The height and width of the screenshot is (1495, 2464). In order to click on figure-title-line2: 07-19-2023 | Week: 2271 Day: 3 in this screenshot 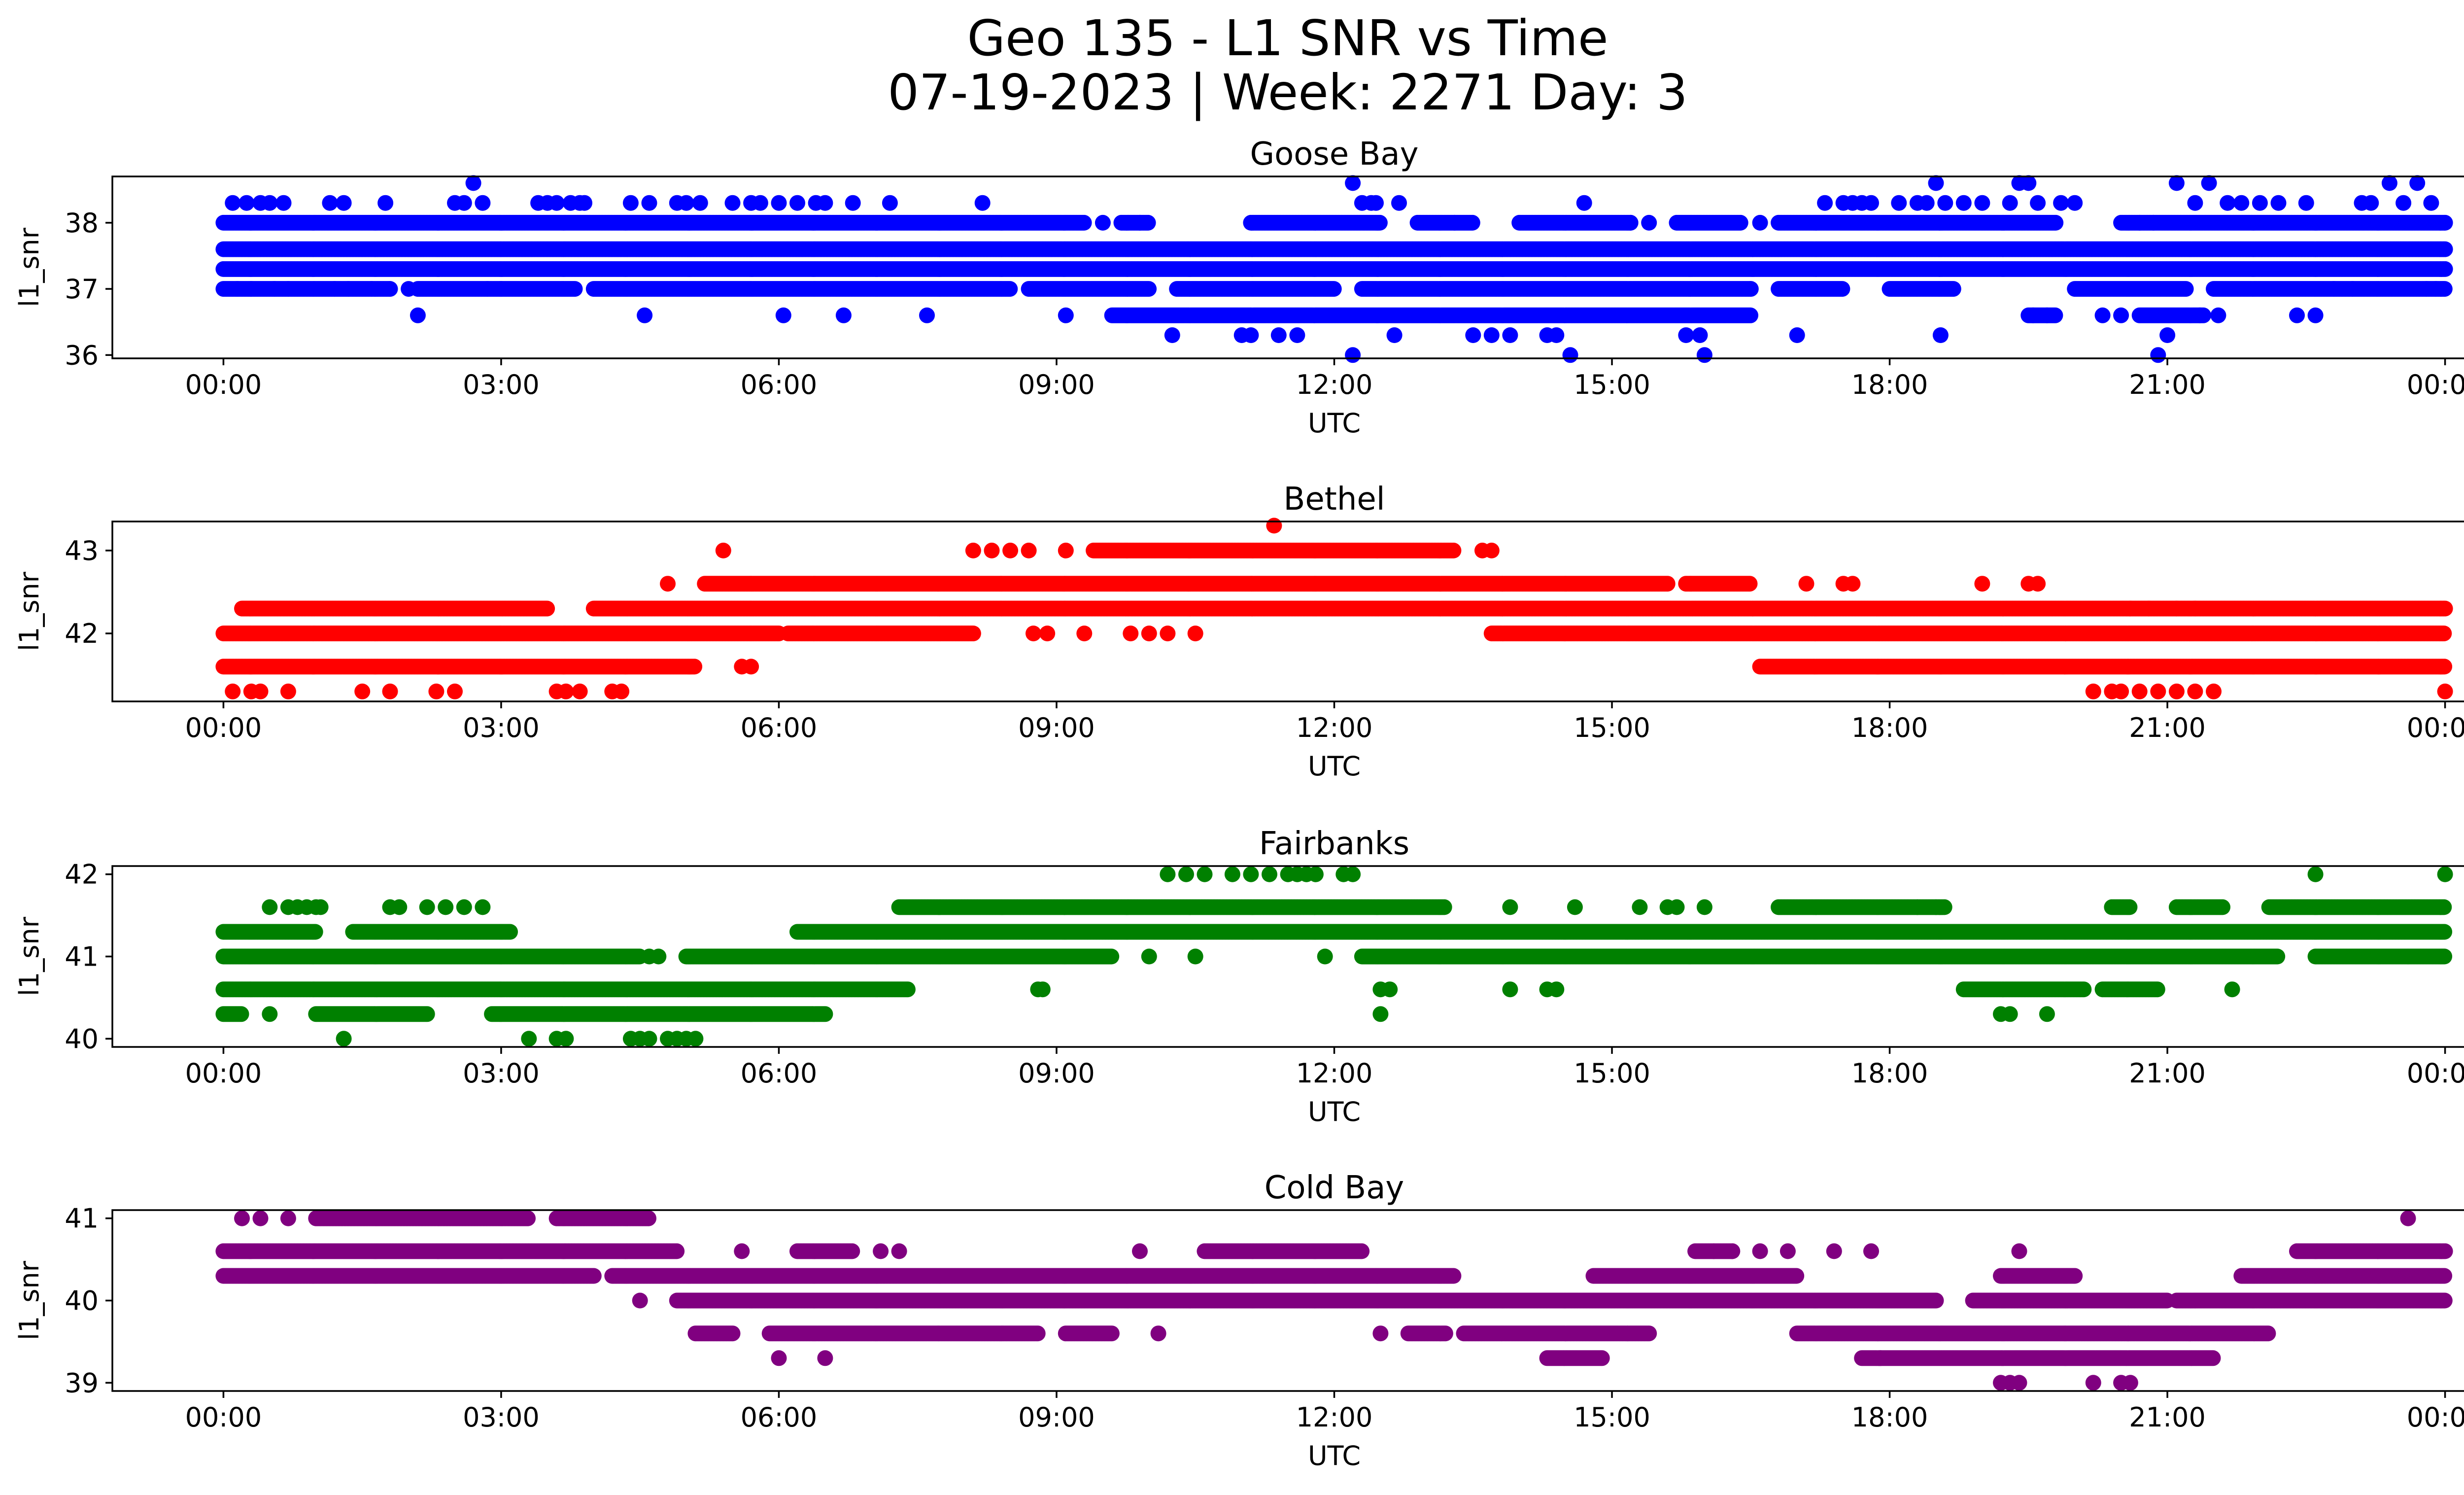, I will do `click(1287, 92)`.